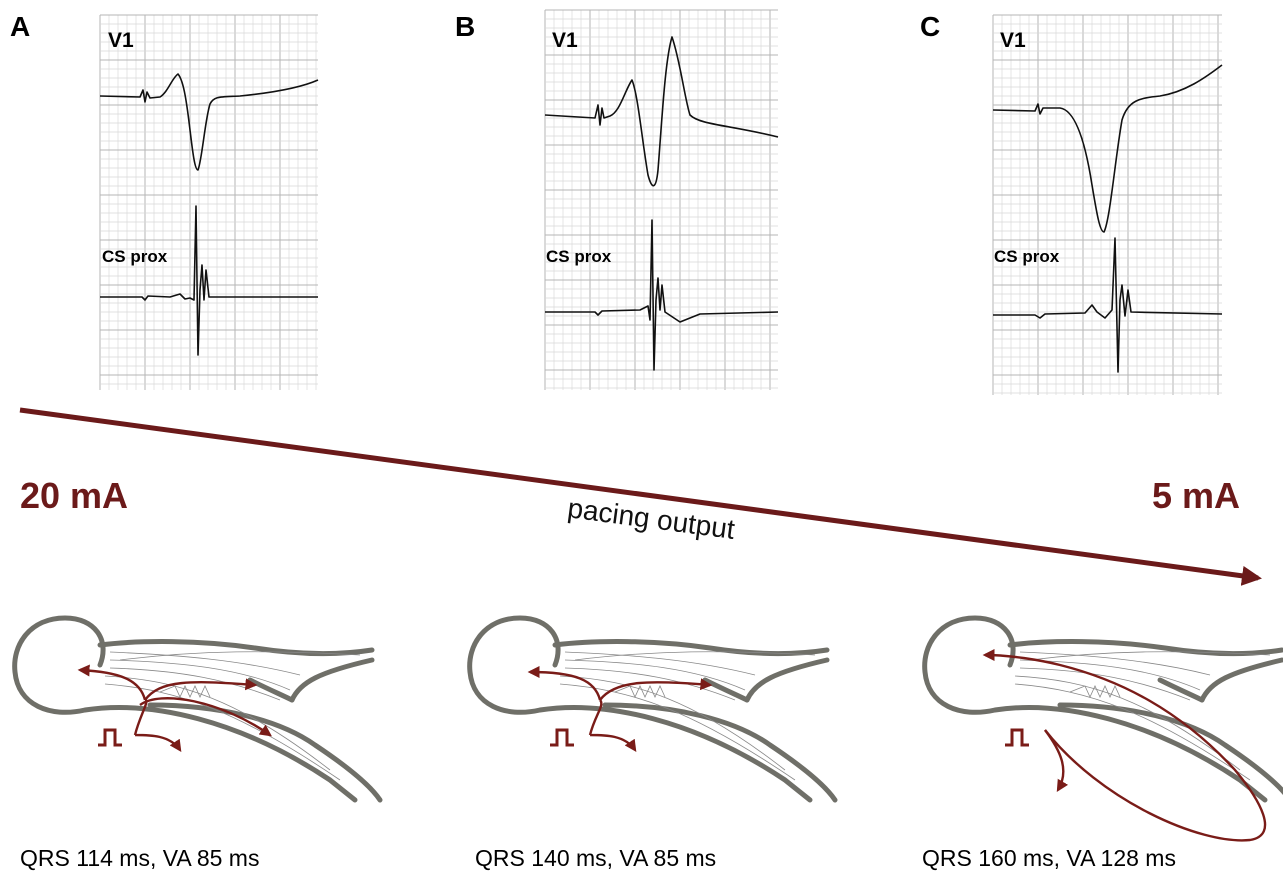 This screenshot has height=872, width=1283. What do you see at coordinates (651, 518) in the screenshot?
I see `arrow-label: pacing output` at bounding box center [651, 518].